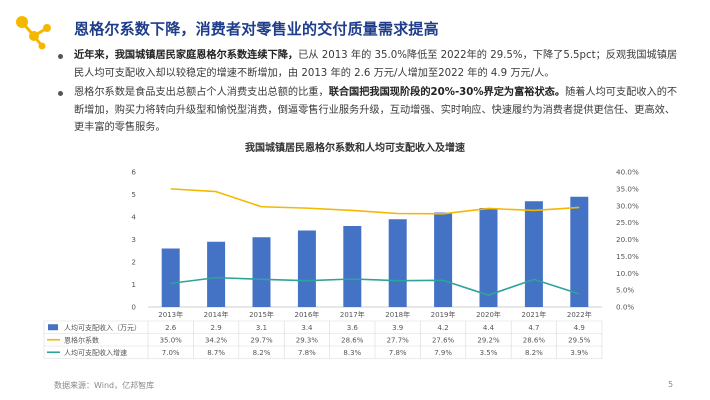 This screenshot has height=400, width=710. What do you see at coordinates (398, 340) in the screenshot?
I see `table-data-label: 27.7%` at bounding box center [398, 340].